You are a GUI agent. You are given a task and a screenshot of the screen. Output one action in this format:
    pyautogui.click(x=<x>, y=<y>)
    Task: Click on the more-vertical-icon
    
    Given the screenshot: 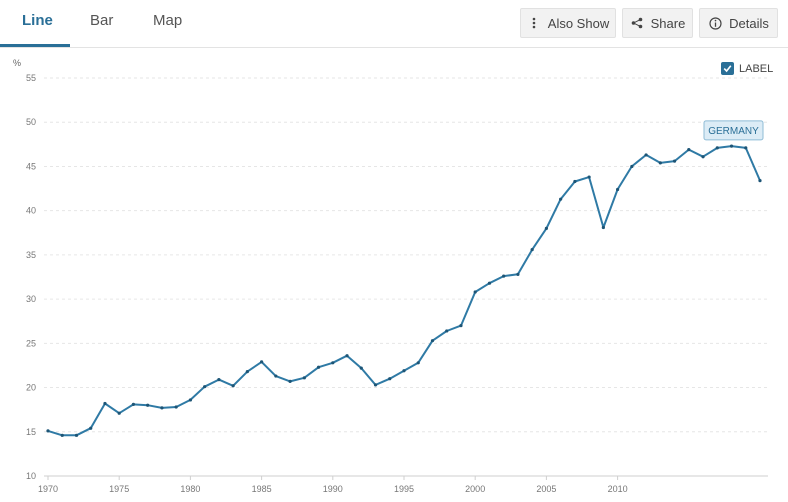 What is the action you would take?
    pyautogui.click(x=534, y=23)
    